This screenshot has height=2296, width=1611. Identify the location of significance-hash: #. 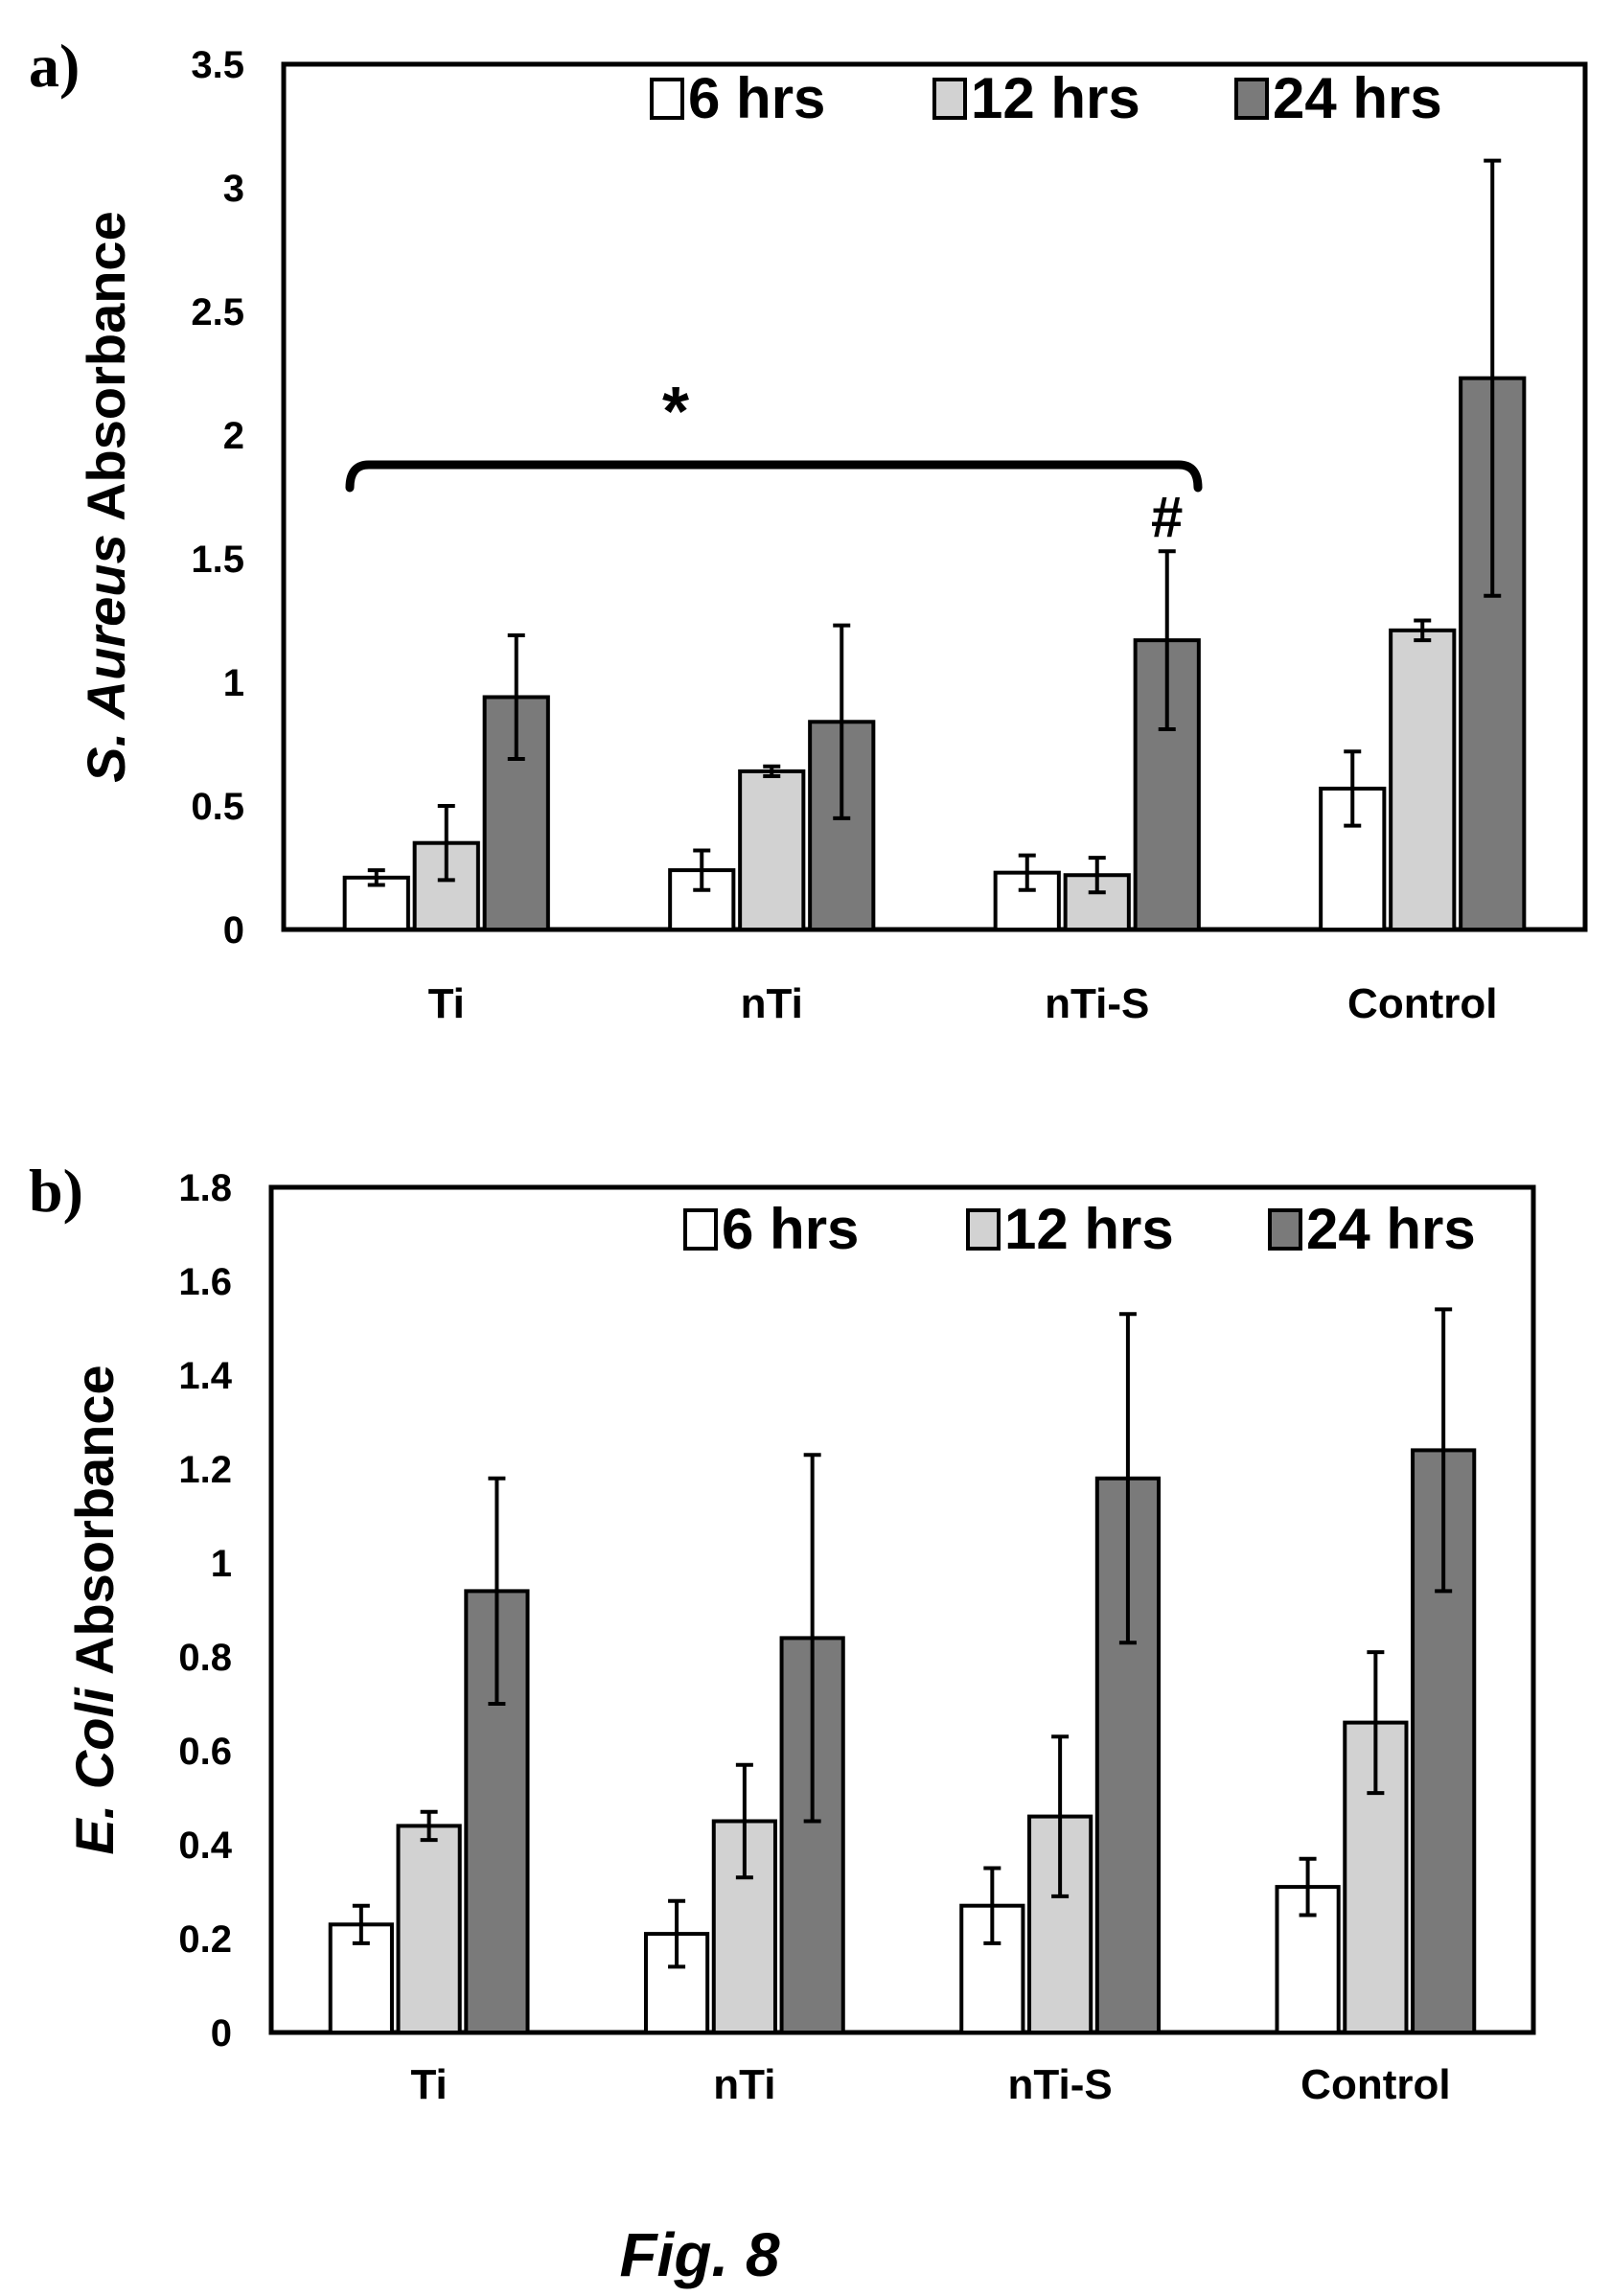
(1167, 517).